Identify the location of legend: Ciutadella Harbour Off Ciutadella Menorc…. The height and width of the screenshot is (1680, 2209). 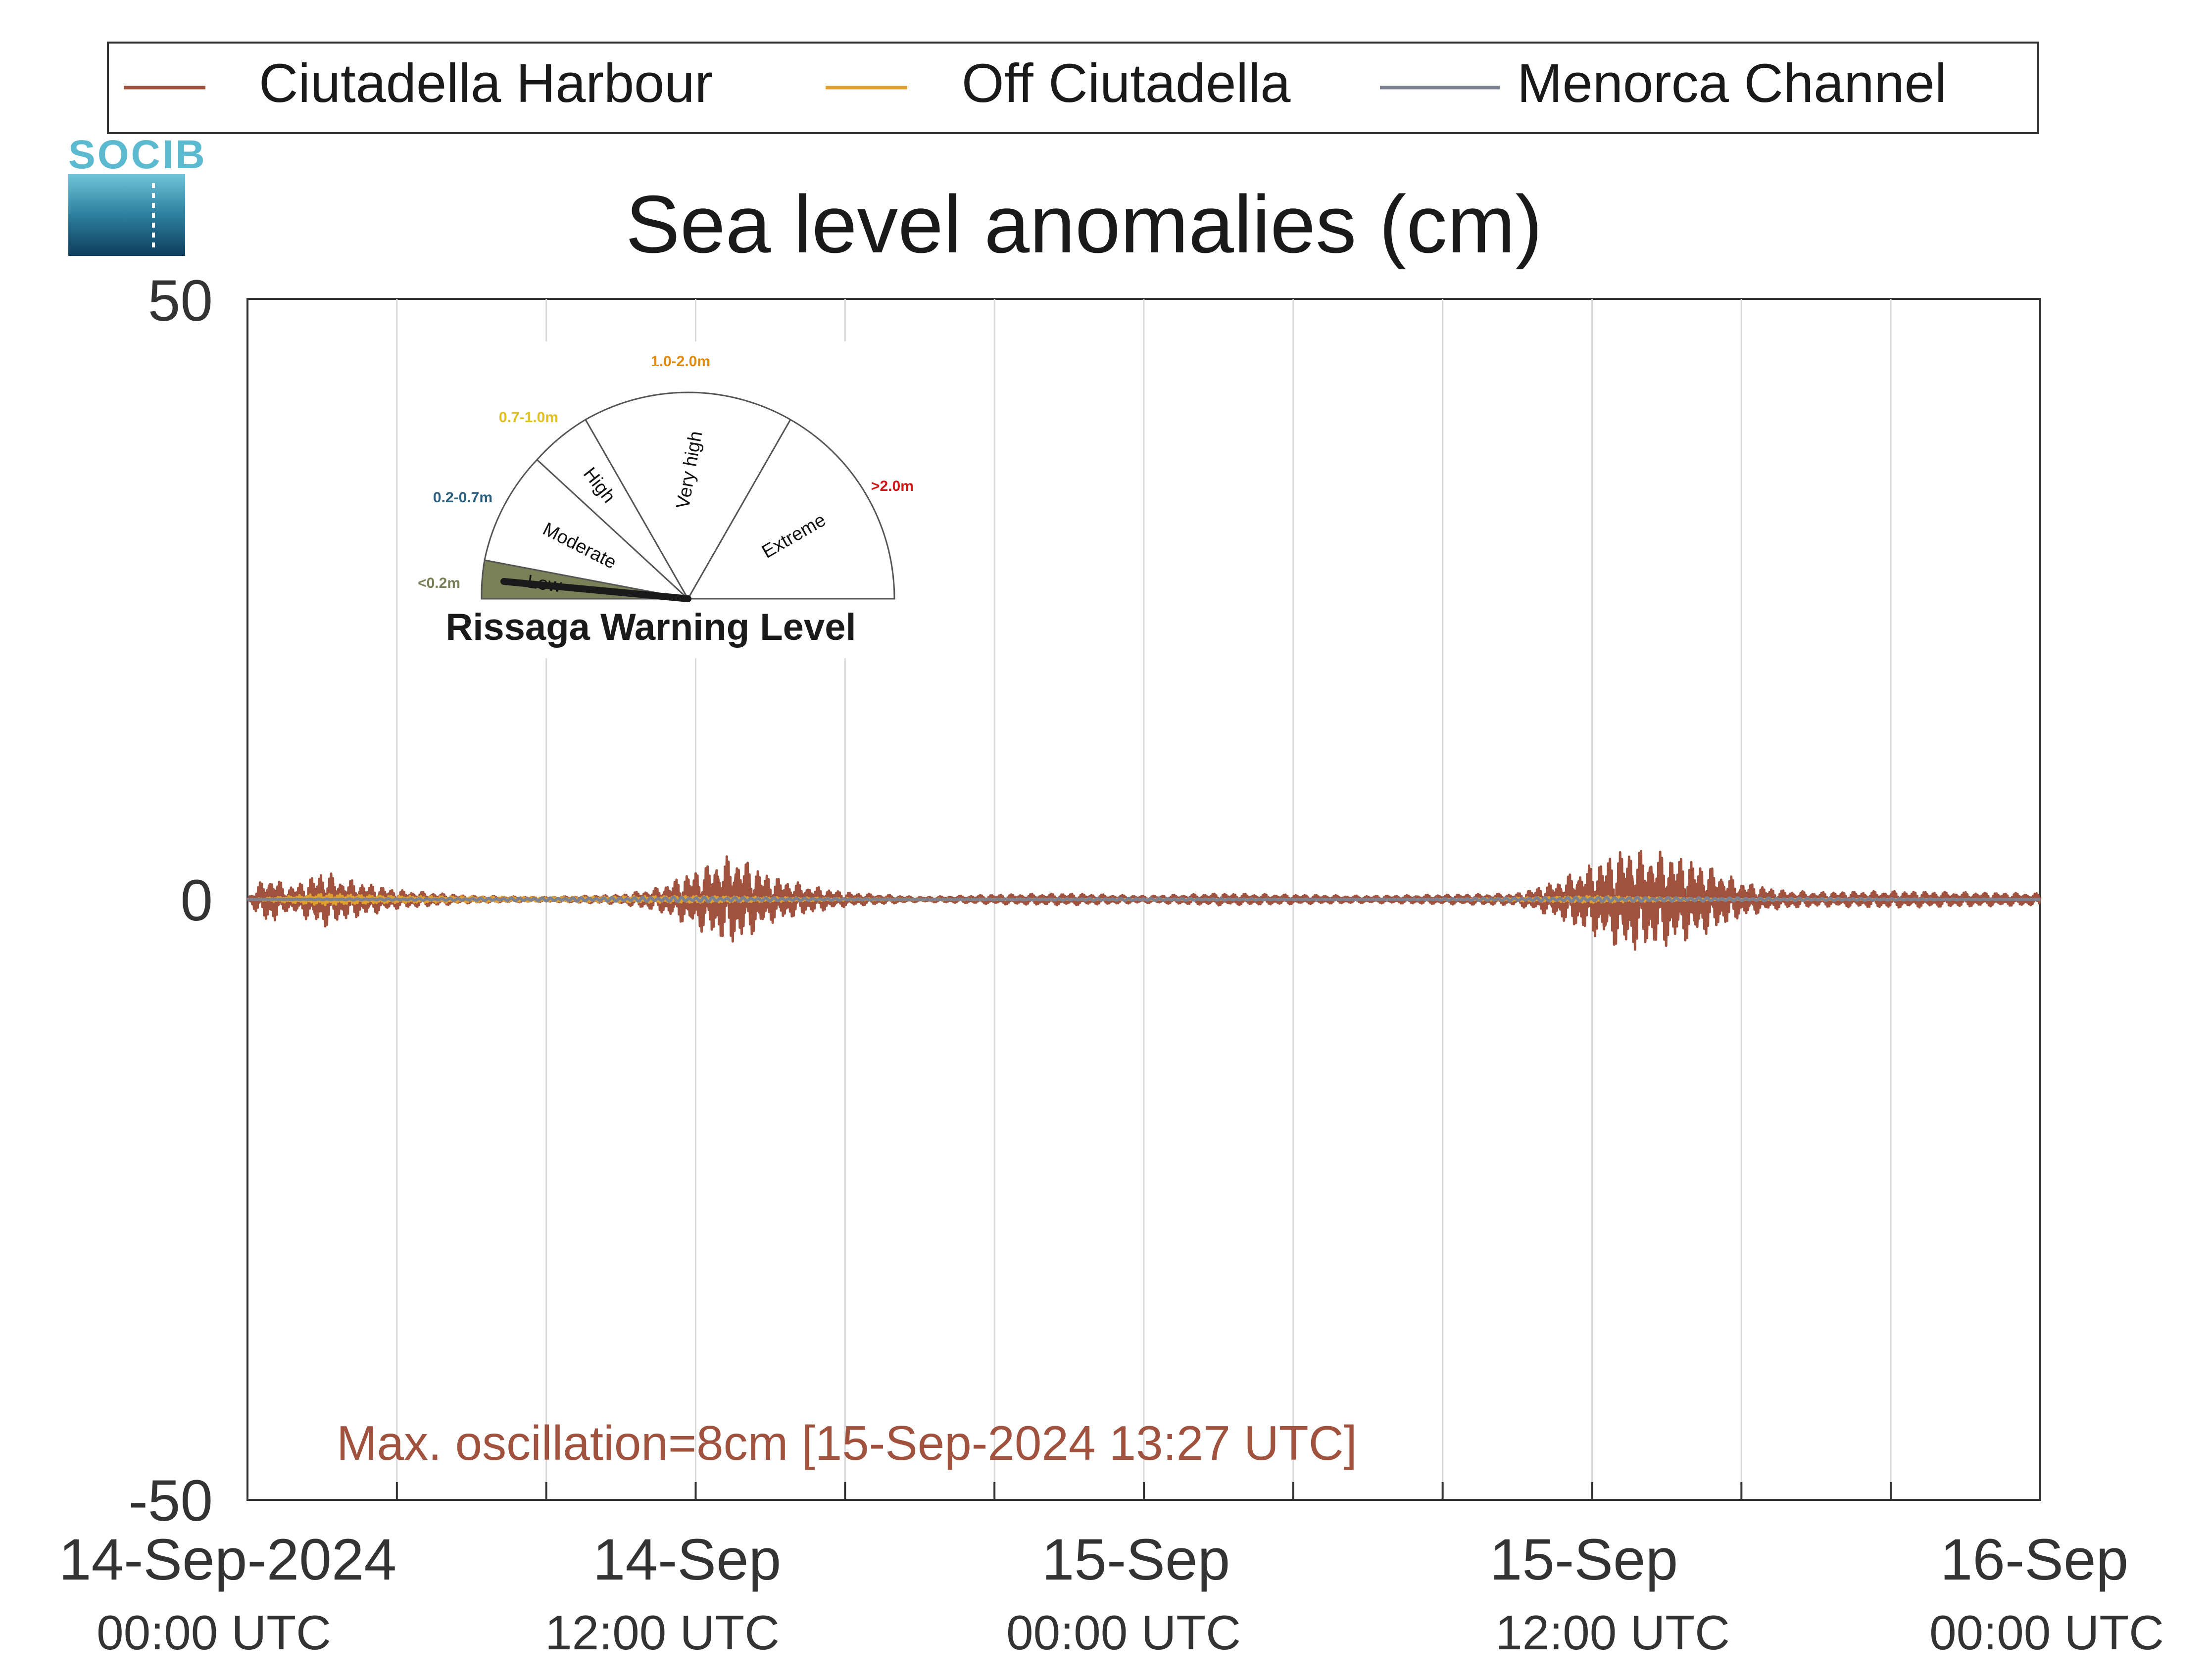
(1073, 88).